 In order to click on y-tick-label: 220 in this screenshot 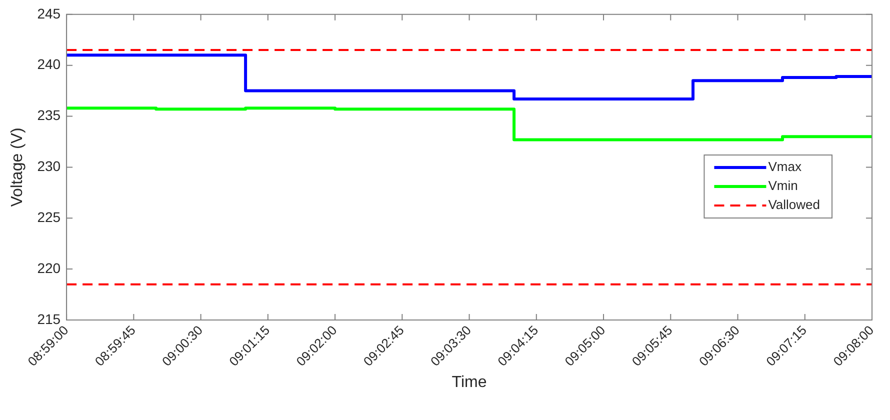, I will do `click(49, 268)`.